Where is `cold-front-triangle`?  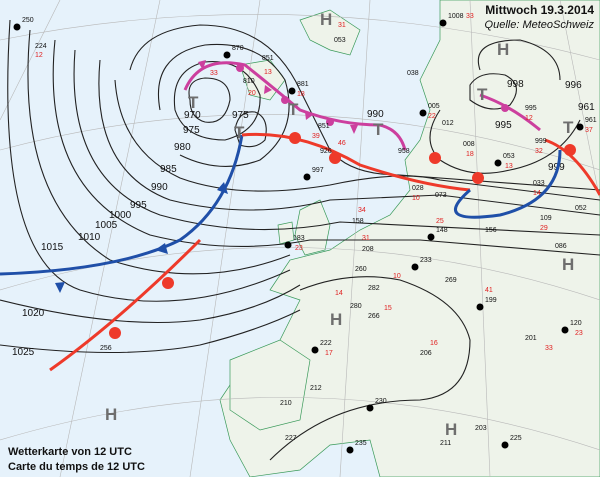
cold-front-triangle is located at coordinates (222, 188).